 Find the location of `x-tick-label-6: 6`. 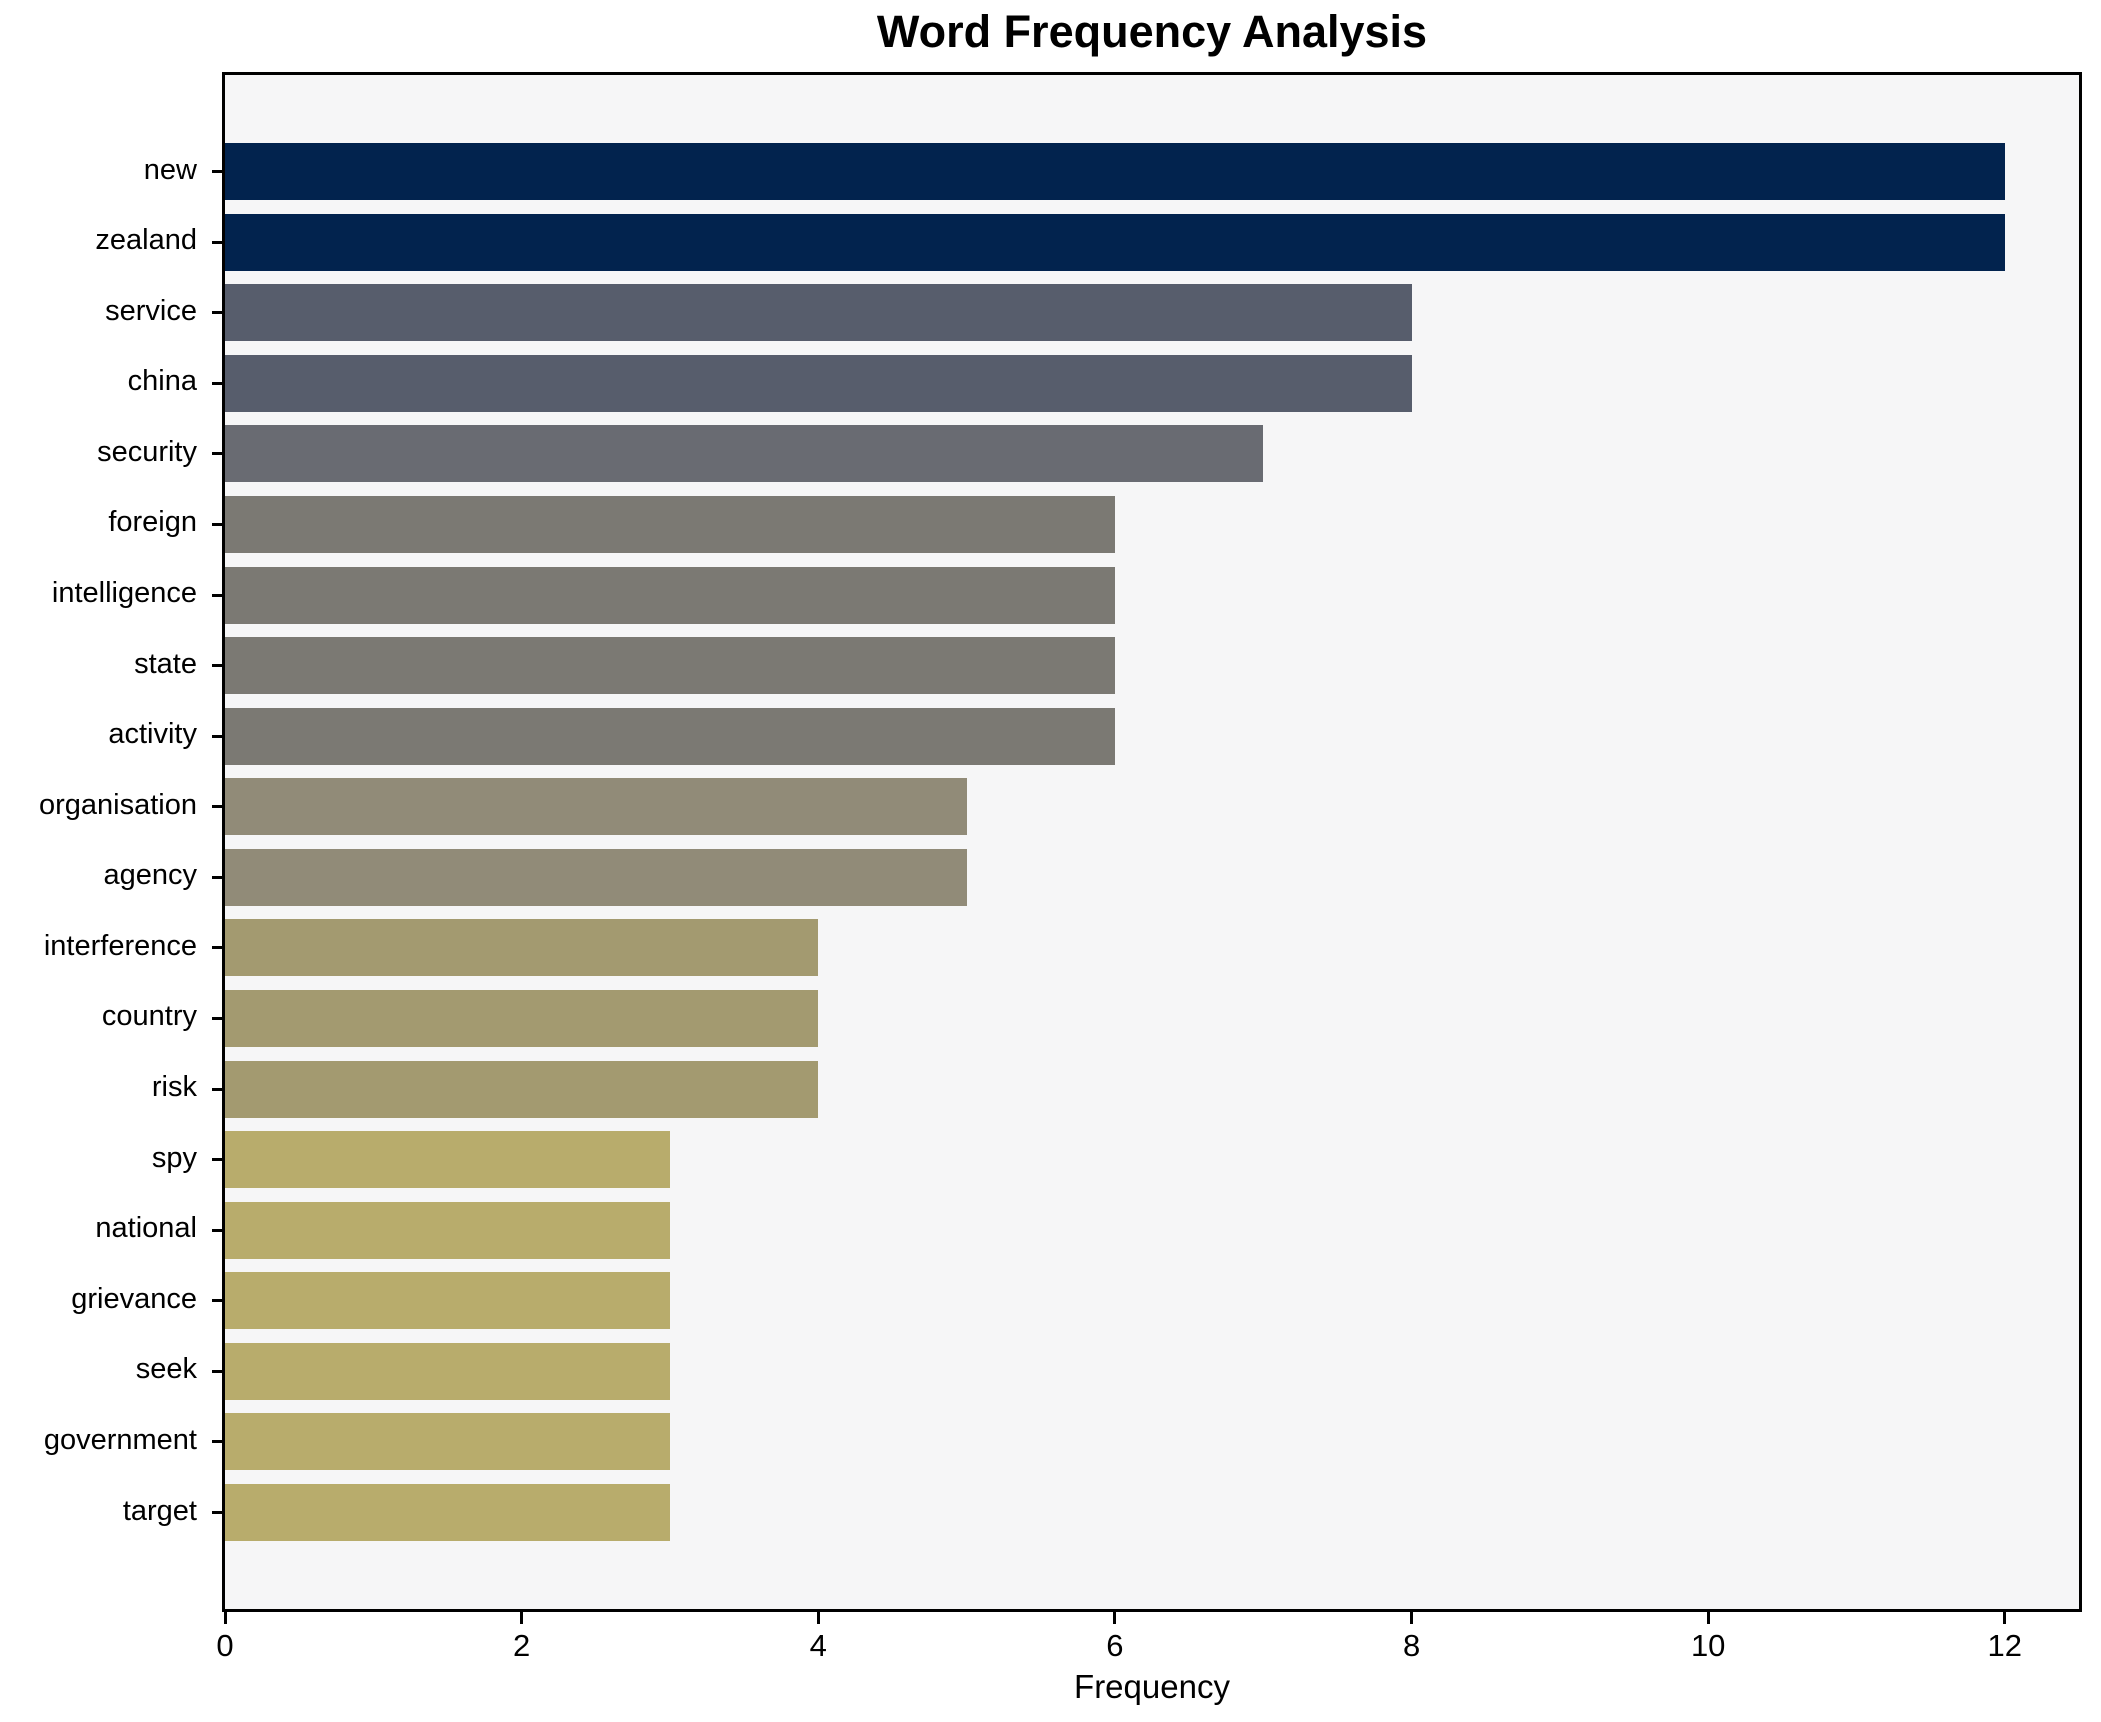

x-tick-label-6: 6 is located at coordinates (1115, 1645).